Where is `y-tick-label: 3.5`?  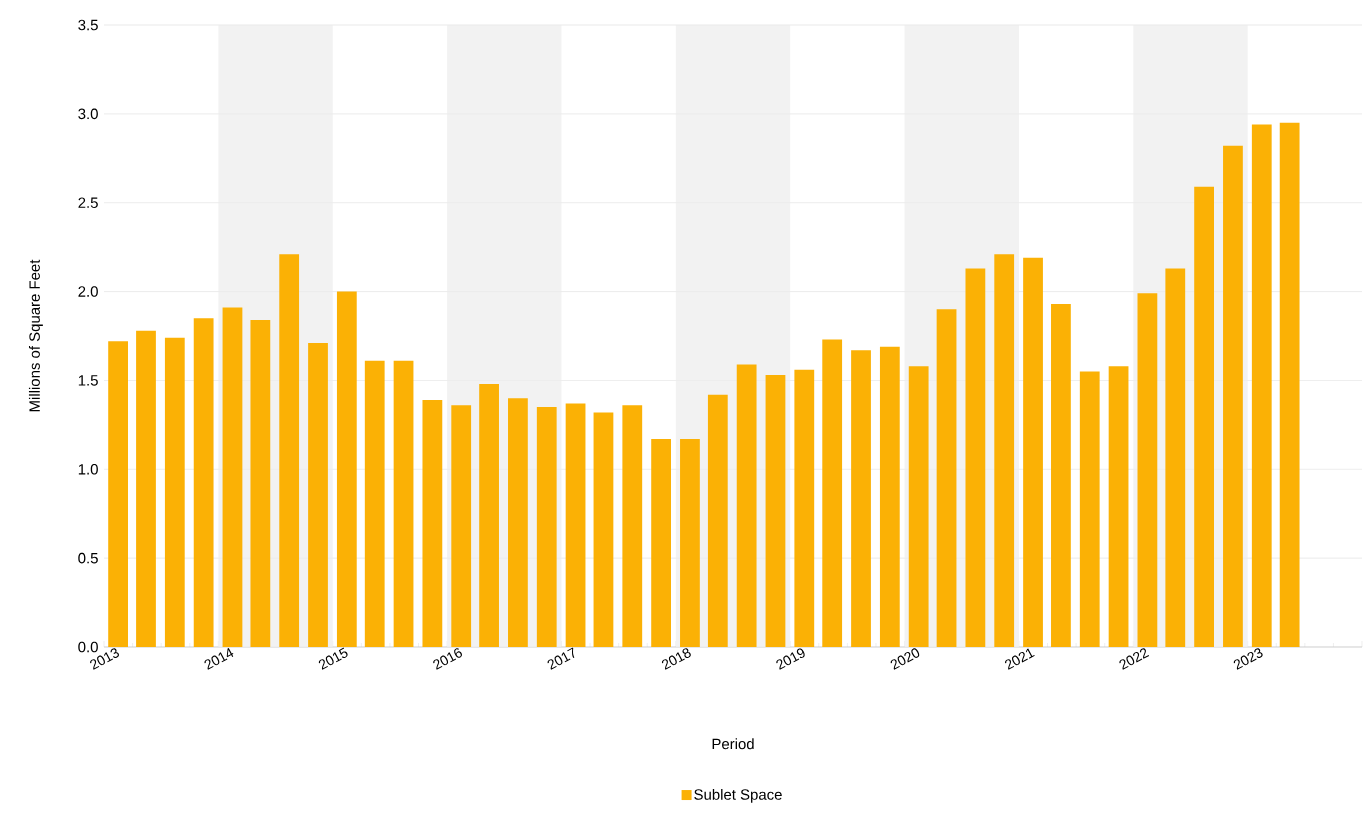 y-tick-label: 3.5 is located at coordinates (88, 25).